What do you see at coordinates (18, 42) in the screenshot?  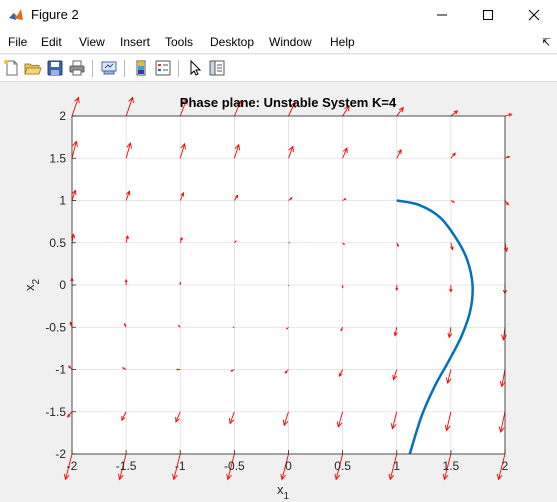 I see `menu-file: File` at bounding box center [18, 42].